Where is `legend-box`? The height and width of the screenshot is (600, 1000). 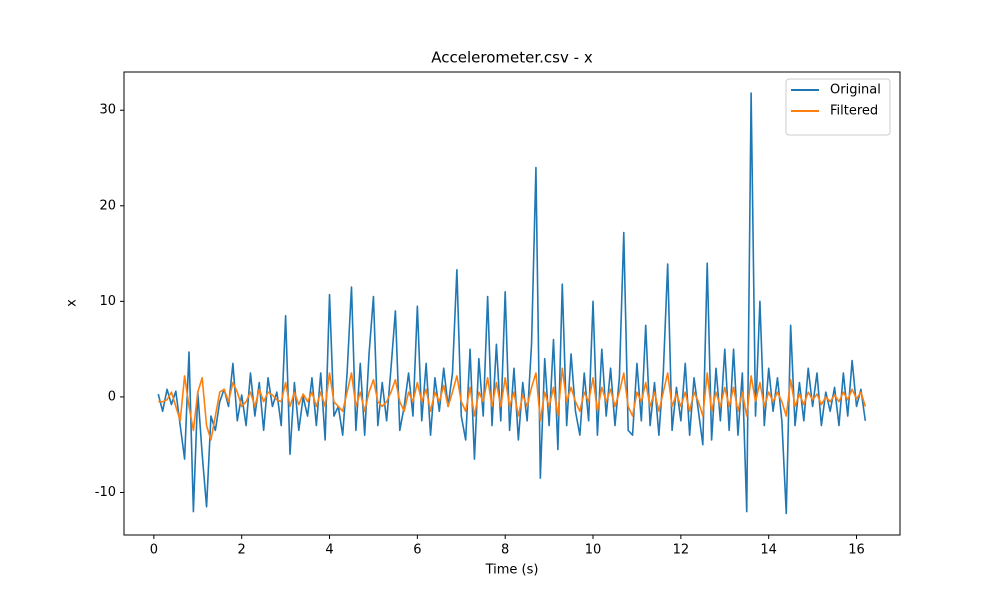
legend-box is located at coordinates (838, 107).